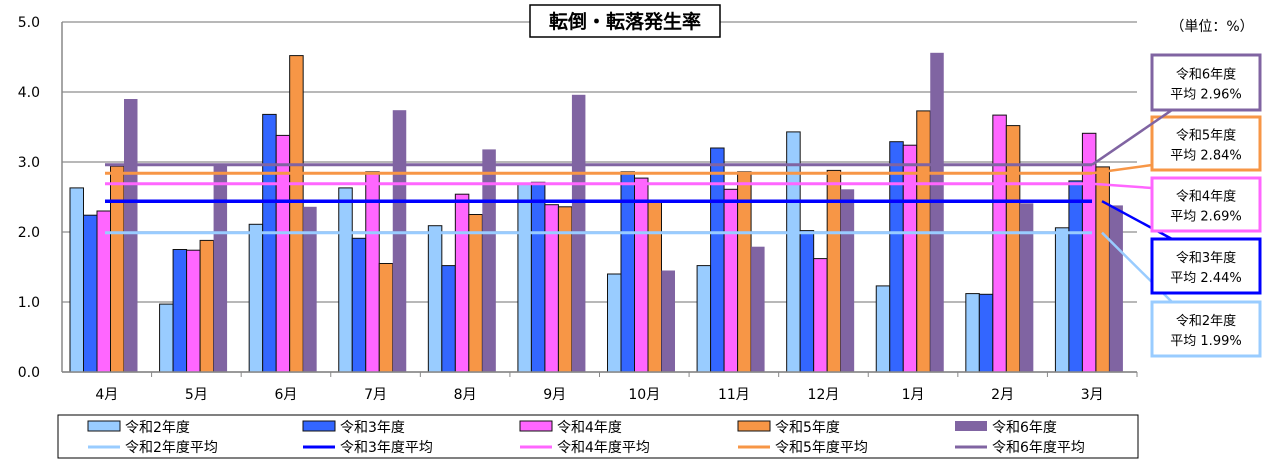 The width and height of the screenshot is (1280, 463). I want to click on callout-title: 令和6年度, so click(1206, 75).